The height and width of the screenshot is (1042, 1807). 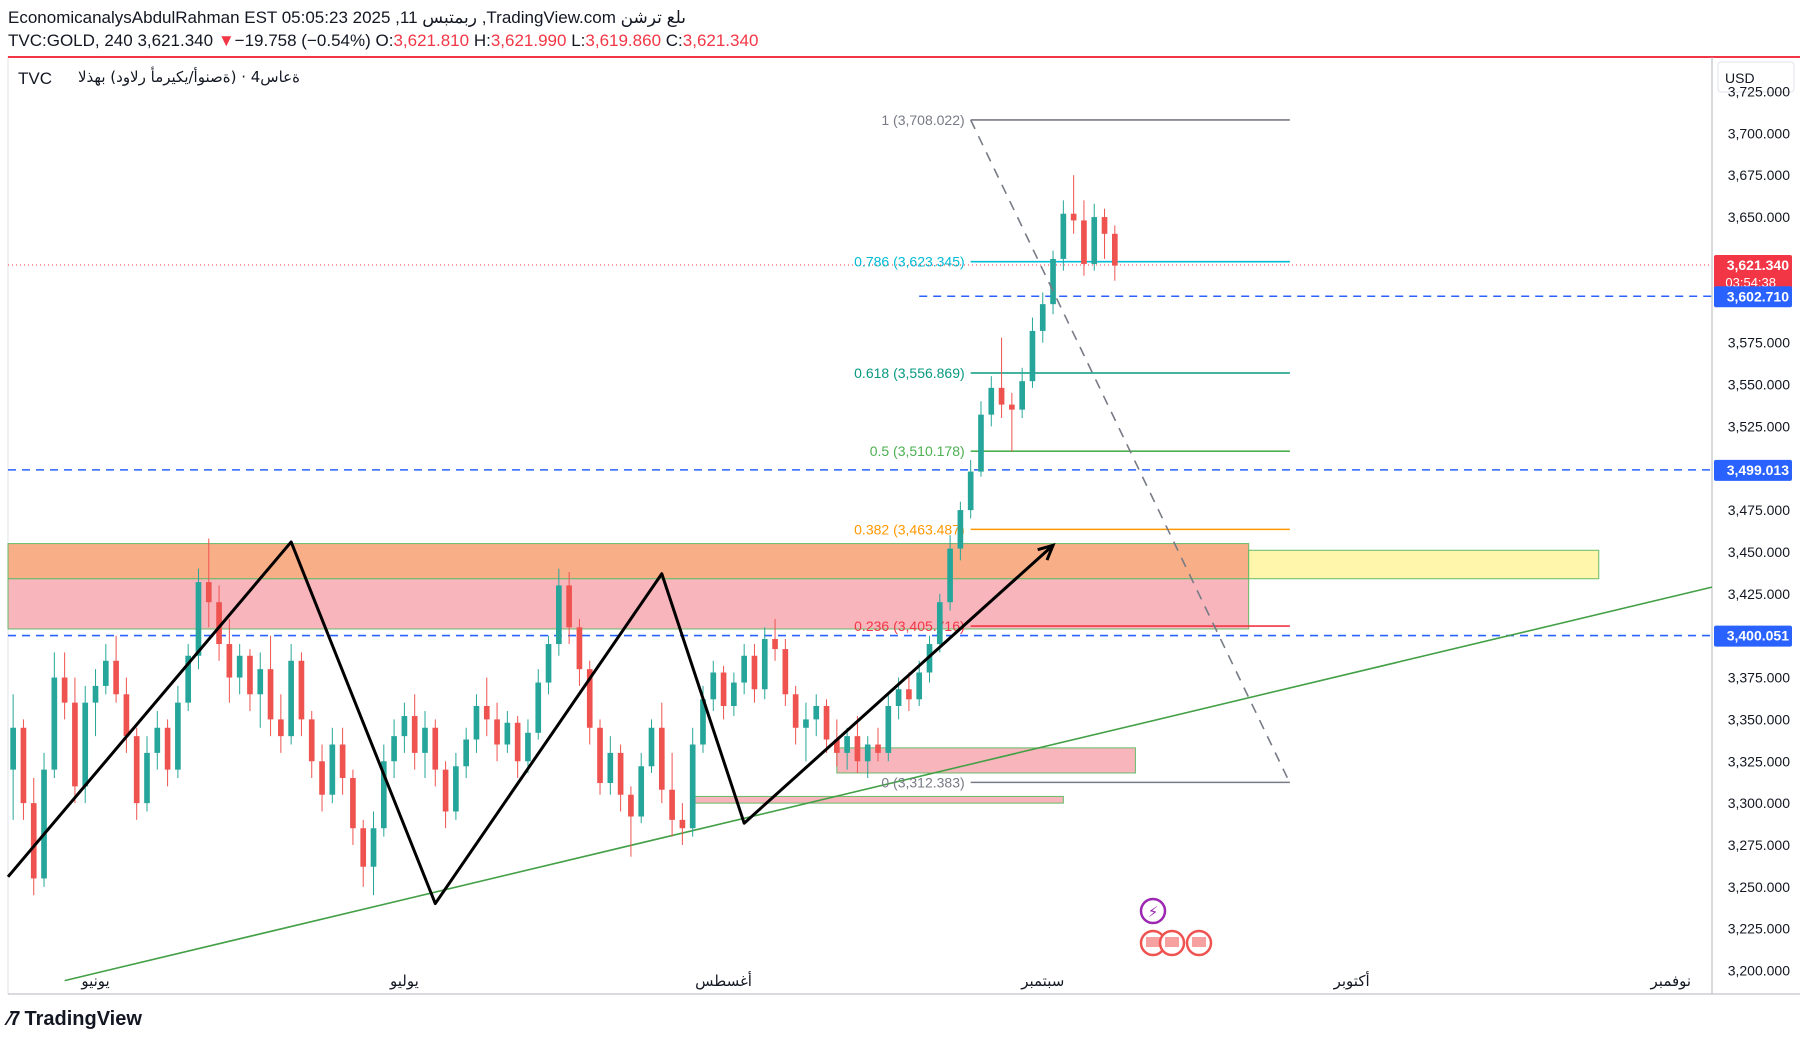 I want to click on close-label: C:, so click(x=674, y=40).